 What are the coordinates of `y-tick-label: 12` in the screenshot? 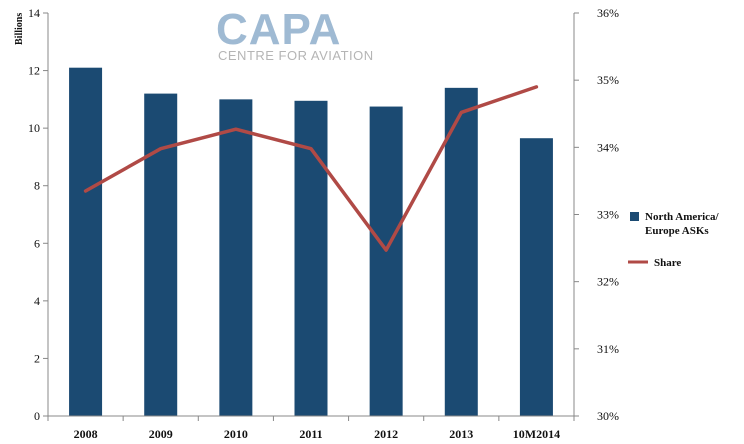 It's located at (34, 71).